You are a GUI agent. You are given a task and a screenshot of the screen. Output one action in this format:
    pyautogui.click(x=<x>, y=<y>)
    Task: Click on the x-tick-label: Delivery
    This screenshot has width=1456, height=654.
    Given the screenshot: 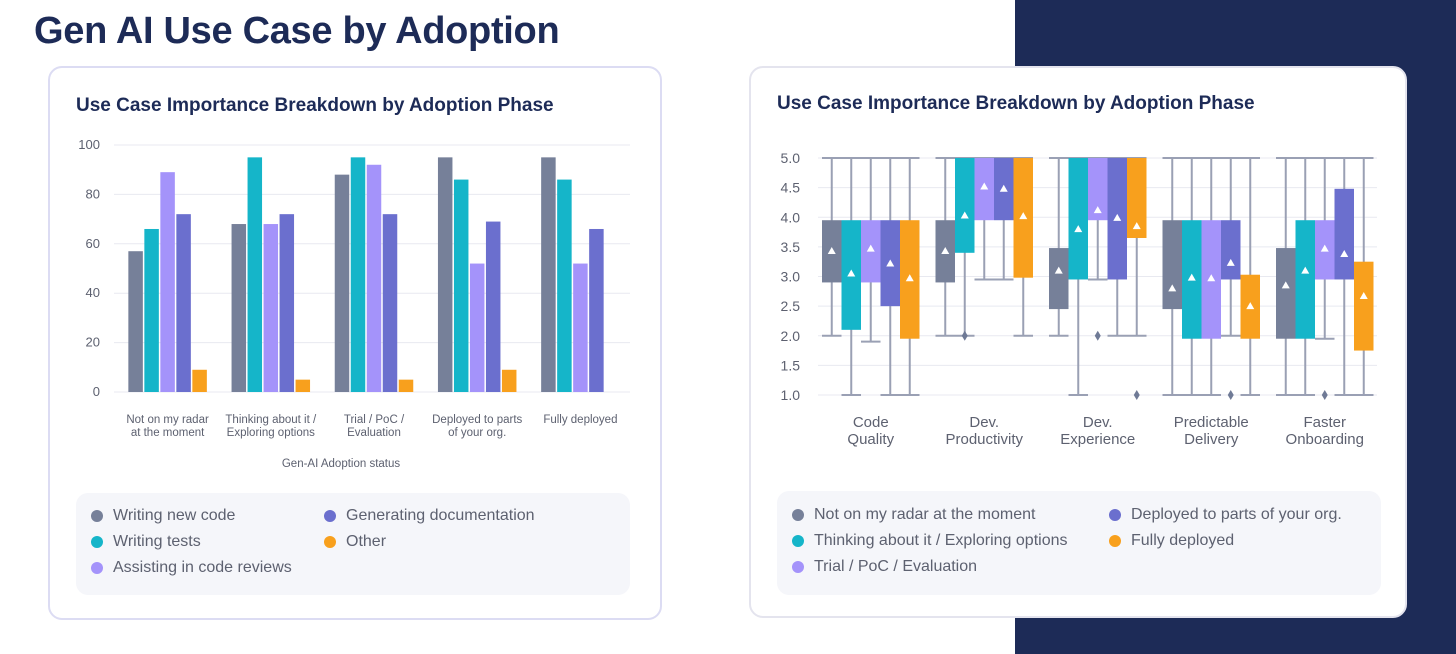 What is the action you would take?
    pyautogui.click(x=1211, y=439)
    